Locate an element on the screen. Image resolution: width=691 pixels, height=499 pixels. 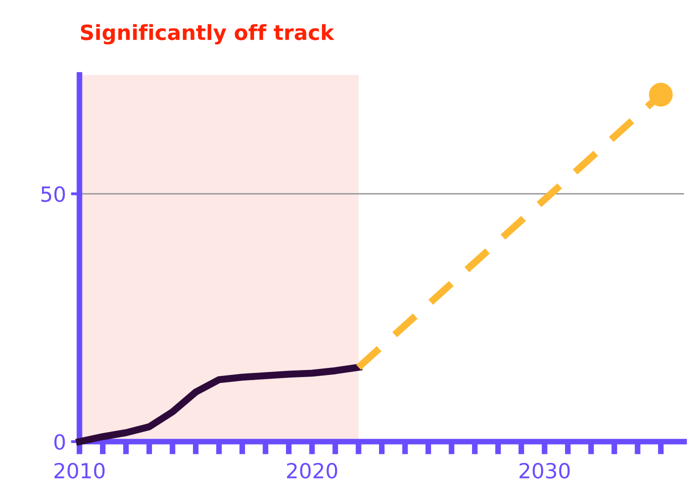
x-tick-label: 2020 is located at coordinates (312, 470).